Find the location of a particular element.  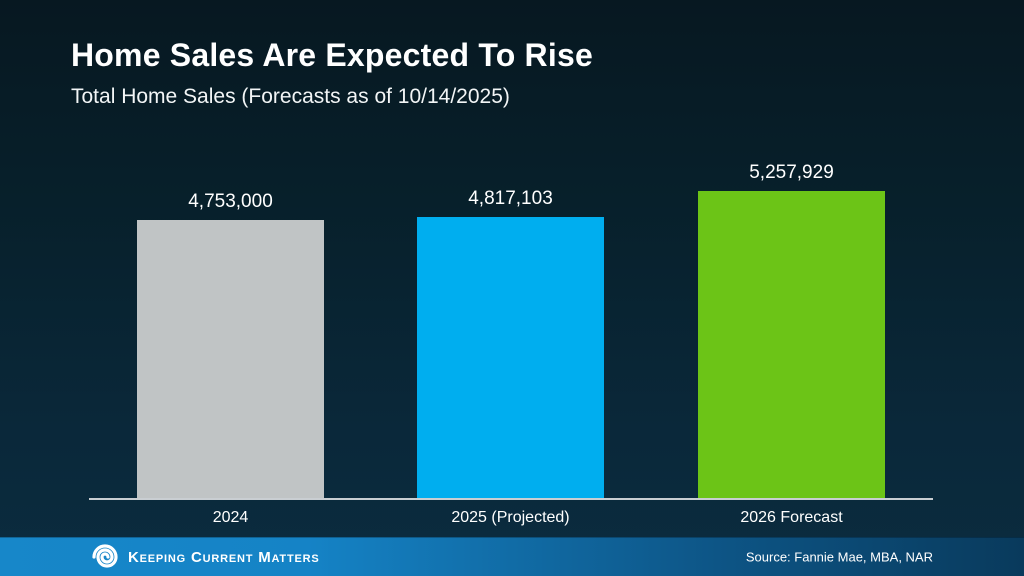

bar-category-label: 2025 (Projected) is located at coordinates (510, 517).